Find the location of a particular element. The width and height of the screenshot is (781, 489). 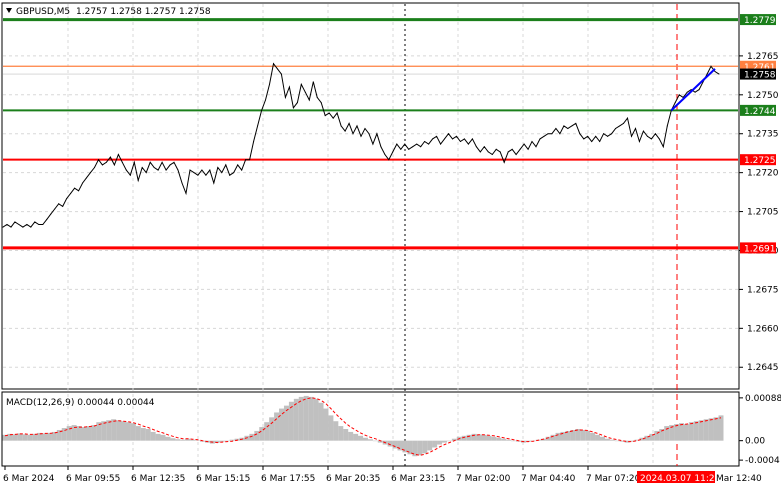

trend-line is located at coordinates (693, 90).